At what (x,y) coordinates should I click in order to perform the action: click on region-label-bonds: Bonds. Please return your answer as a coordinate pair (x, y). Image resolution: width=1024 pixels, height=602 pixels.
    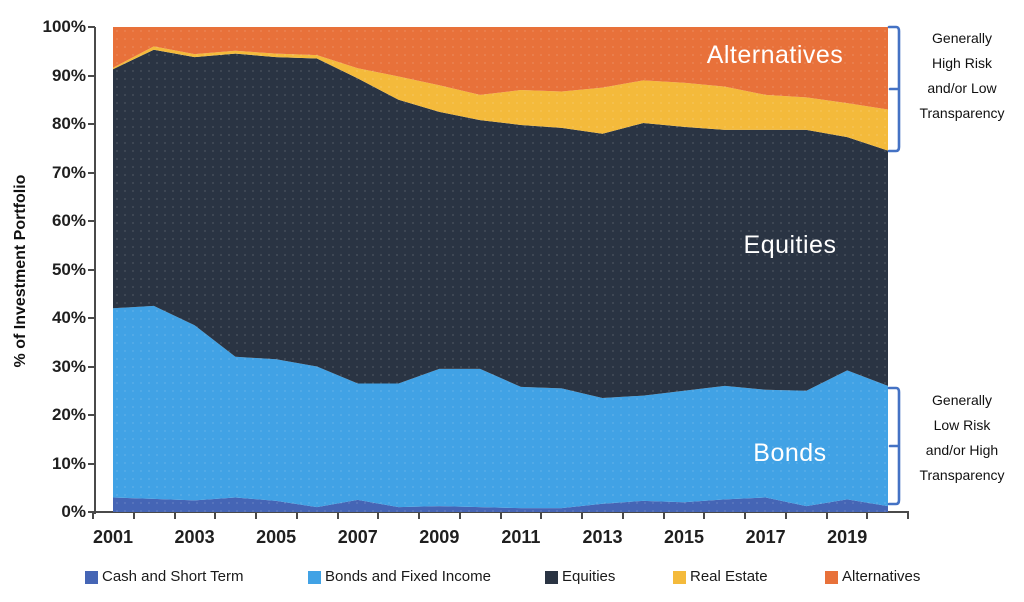
    Looking at the image, I should click on (790, 453).